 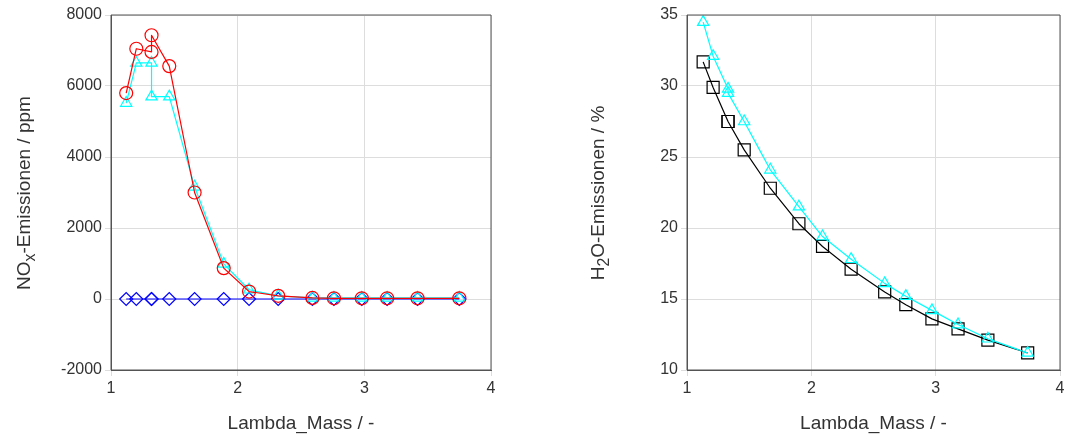 I want to click on y-tick-label: 25, so click(x=669, y=156).